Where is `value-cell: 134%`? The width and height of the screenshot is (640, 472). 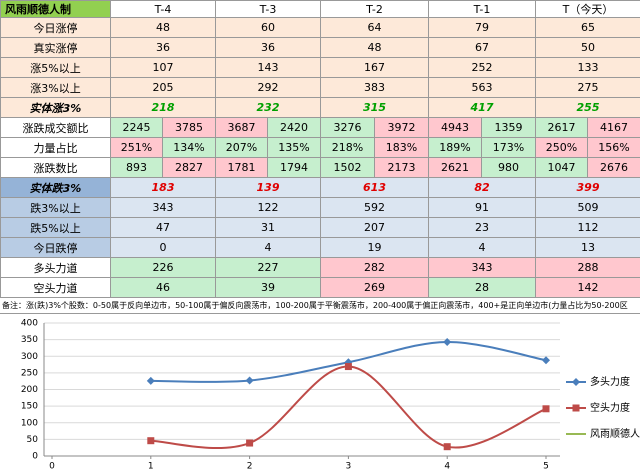
value-cell: 134% is located at coordinates (189, 147).